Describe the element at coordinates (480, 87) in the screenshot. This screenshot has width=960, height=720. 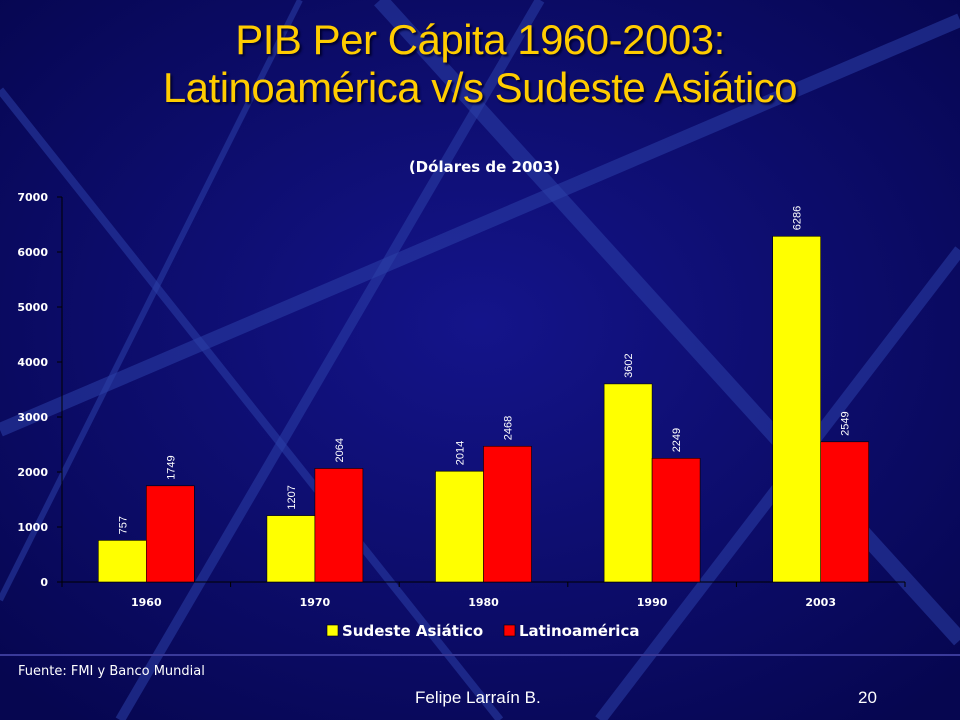
I see `slide-title-line2: Latinoamérica v/s Sudeste Asiático` at that location.